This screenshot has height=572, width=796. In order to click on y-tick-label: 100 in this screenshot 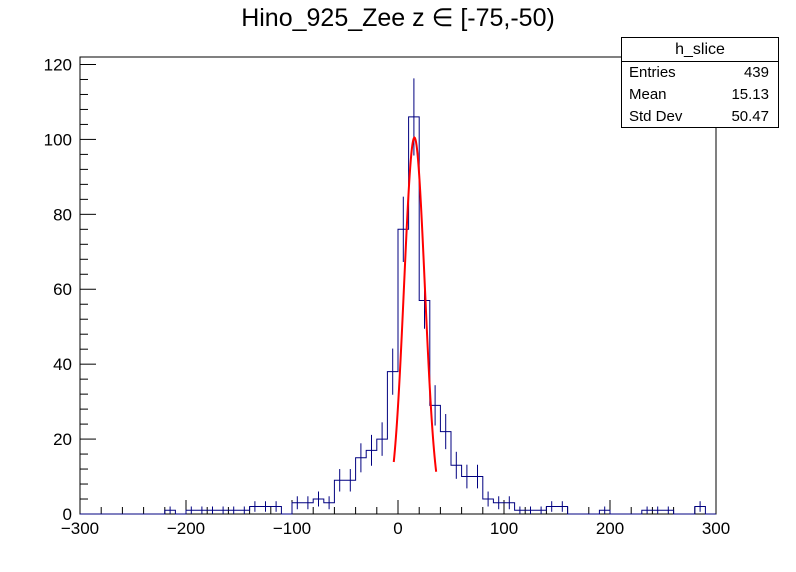, I will do `click(58, 139)`.